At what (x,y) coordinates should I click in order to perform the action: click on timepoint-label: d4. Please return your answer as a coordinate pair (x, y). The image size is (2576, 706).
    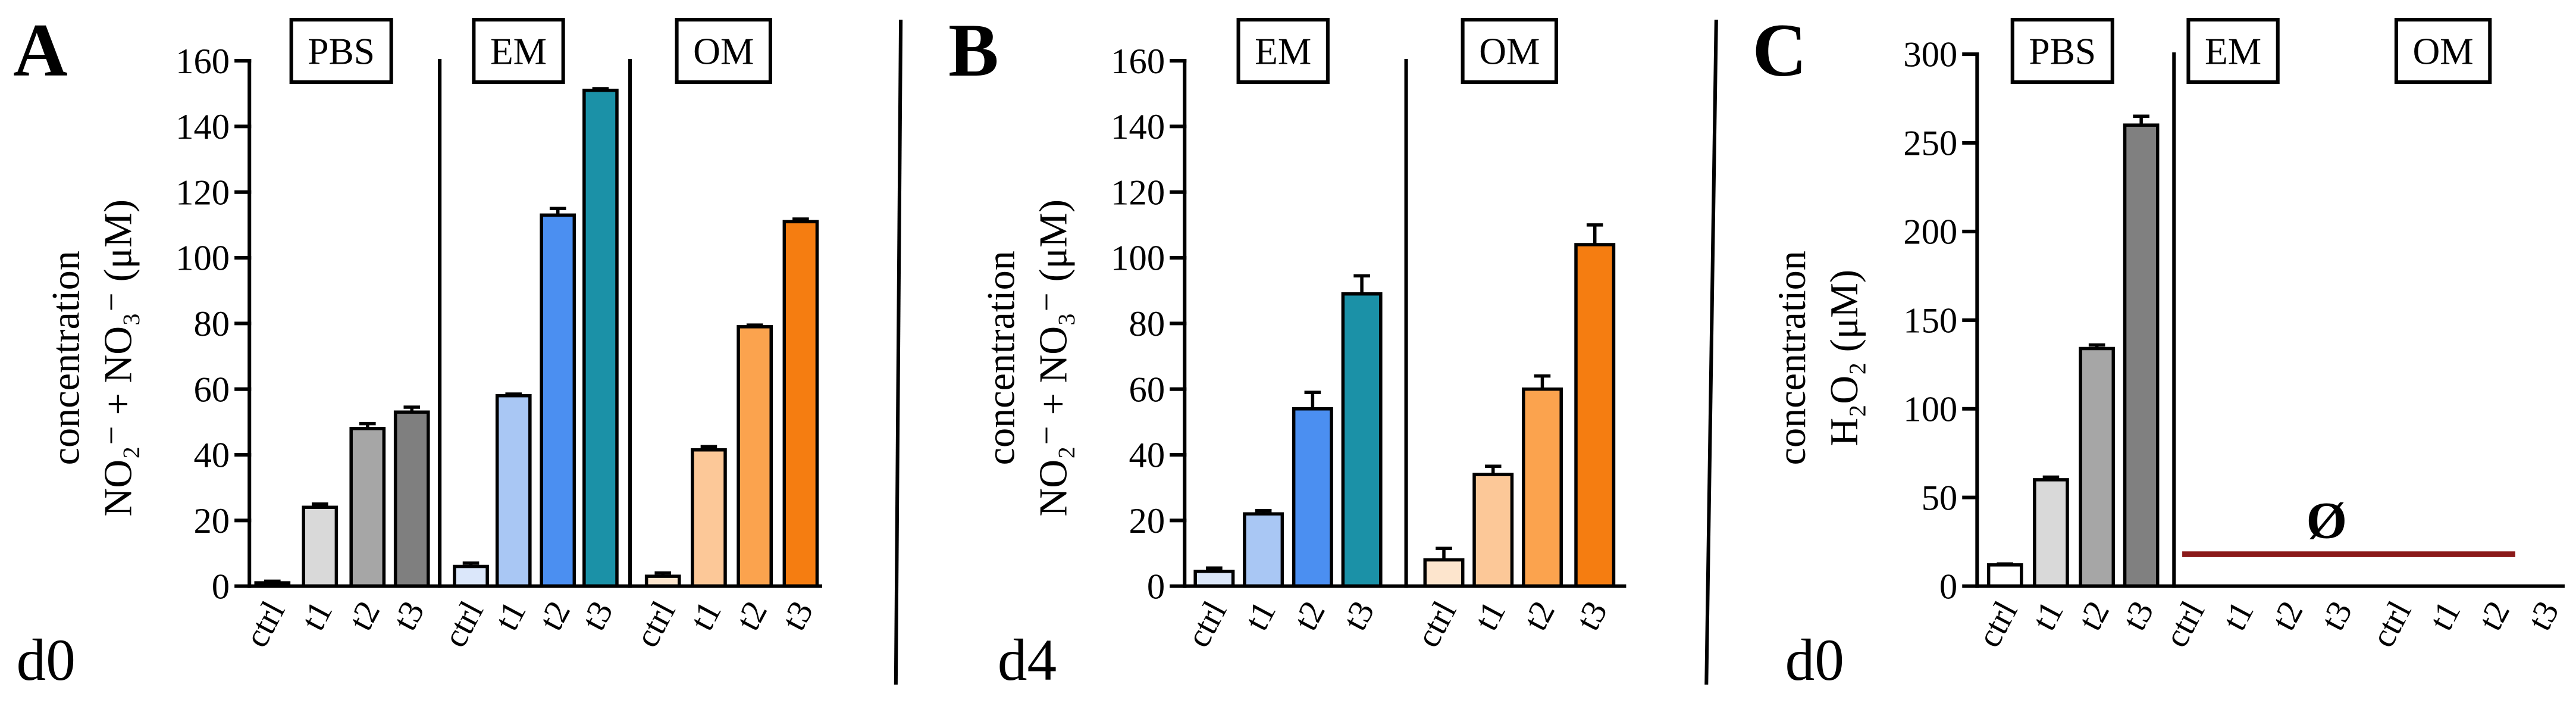
    Looking at the image, I should click on (1027, 660).